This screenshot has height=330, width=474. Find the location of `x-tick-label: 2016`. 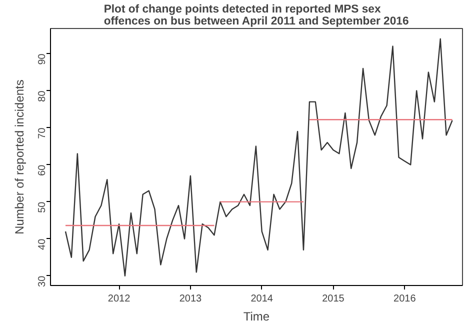

x-tick-label: 2016 is located at coordinates (405, 299).